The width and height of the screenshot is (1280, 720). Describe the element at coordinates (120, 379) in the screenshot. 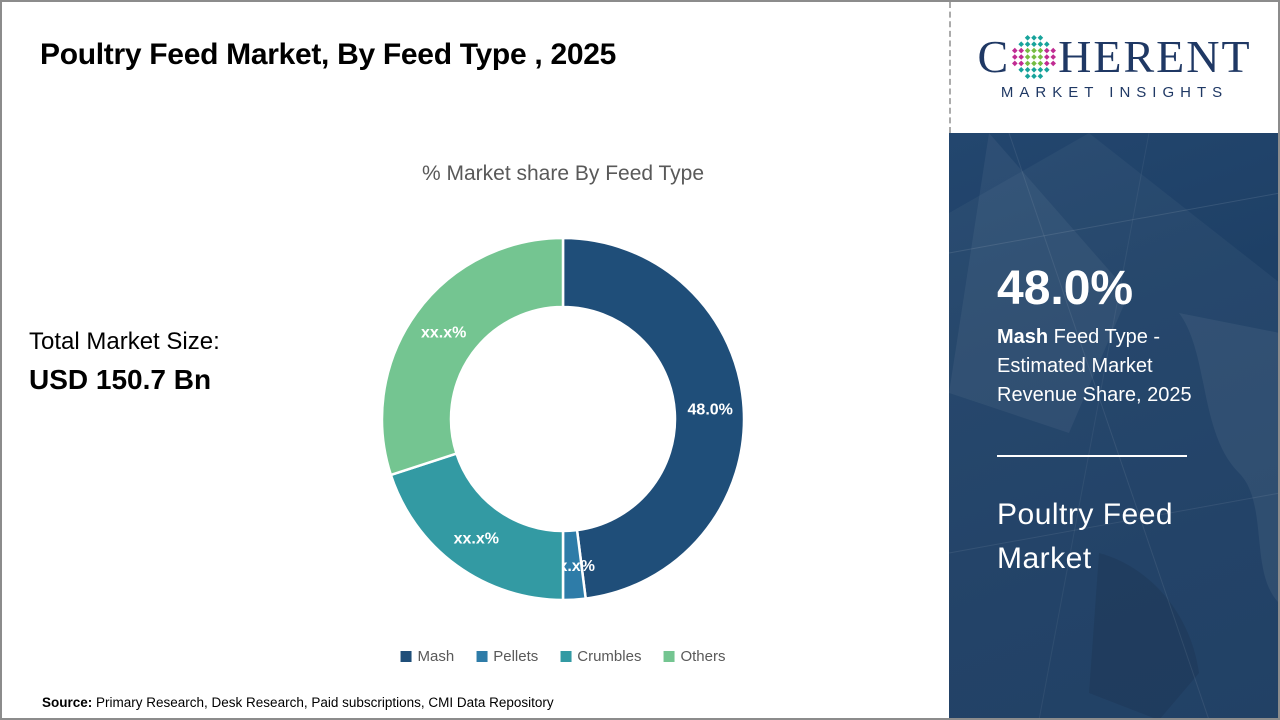

I see `total-market-size-value: USD 150.7 Bn` at that location.